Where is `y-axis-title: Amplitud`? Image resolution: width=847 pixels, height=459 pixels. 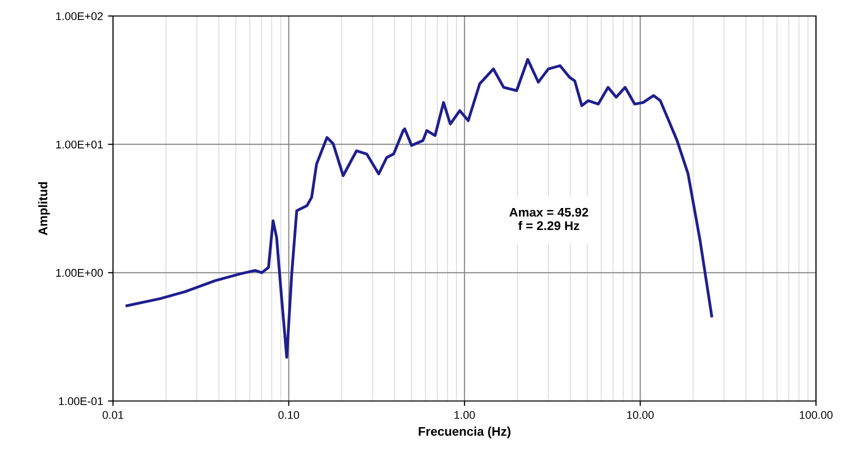
y-axis-title: Amplitud is located at coordinates (44, 209).